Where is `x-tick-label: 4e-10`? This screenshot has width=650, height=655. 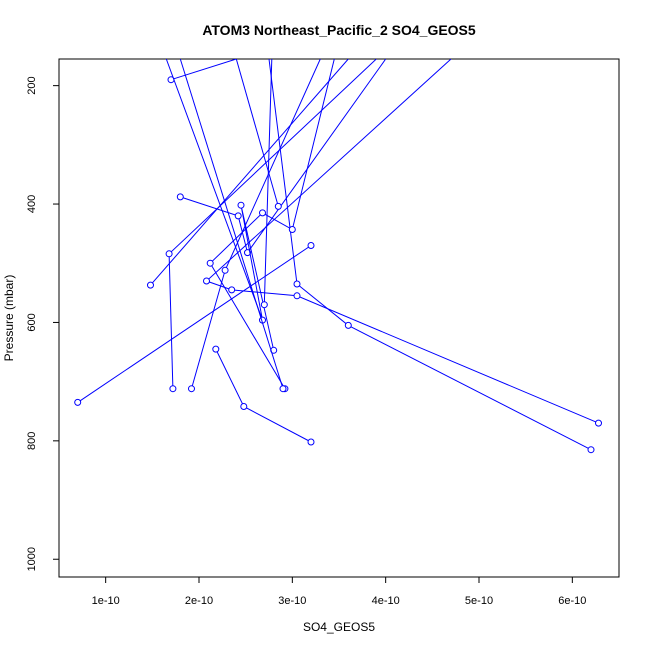
x-tick-label: 4e-10 is located at coordinates (386, 601).